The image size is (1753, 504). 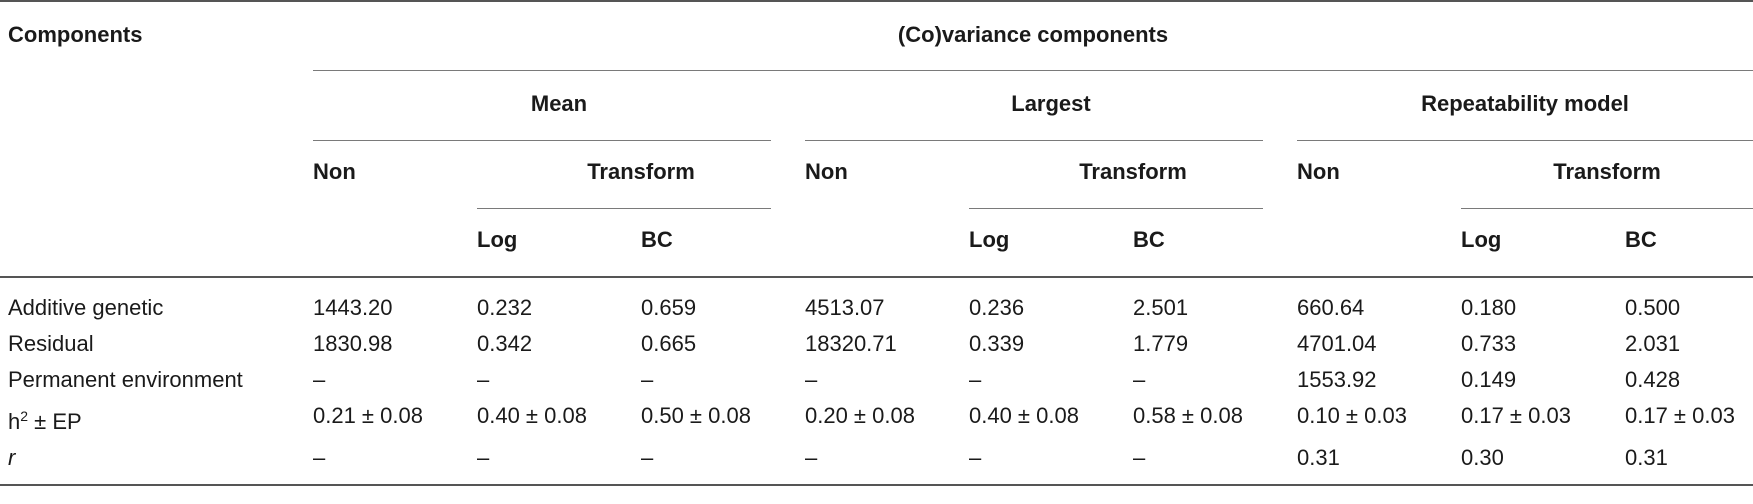 What do you see at coordinates (75, 34) in the screenshot?
I see `components-header: Components` at bounding box center [75, 34].